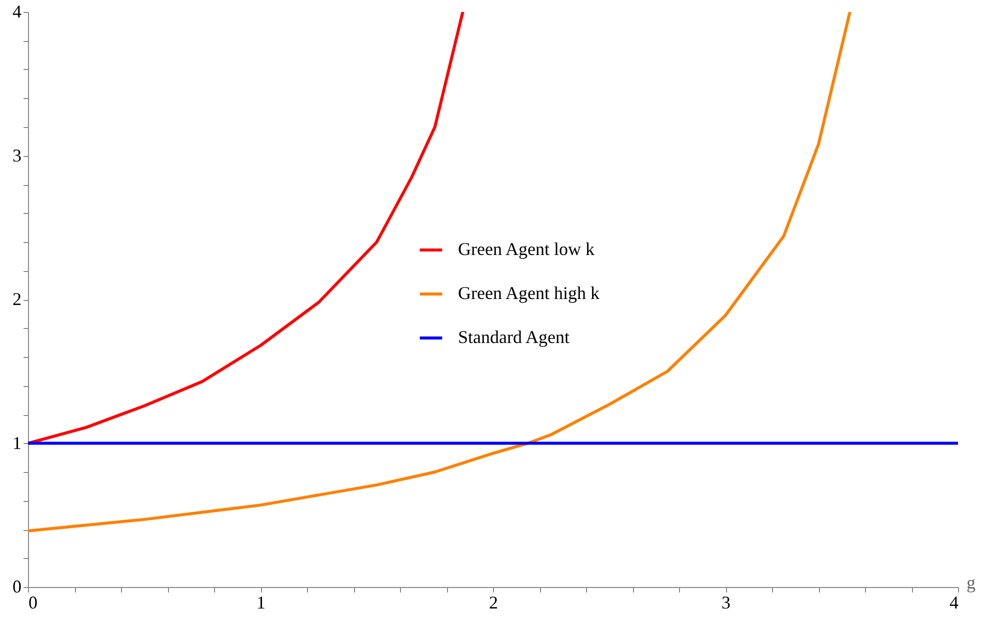 This screenshot has width=989, height=626. What do you see at coordinates (33, 602) in the screenshot?
I see `x-tick-label: 0` at bounding box center [33, 602].